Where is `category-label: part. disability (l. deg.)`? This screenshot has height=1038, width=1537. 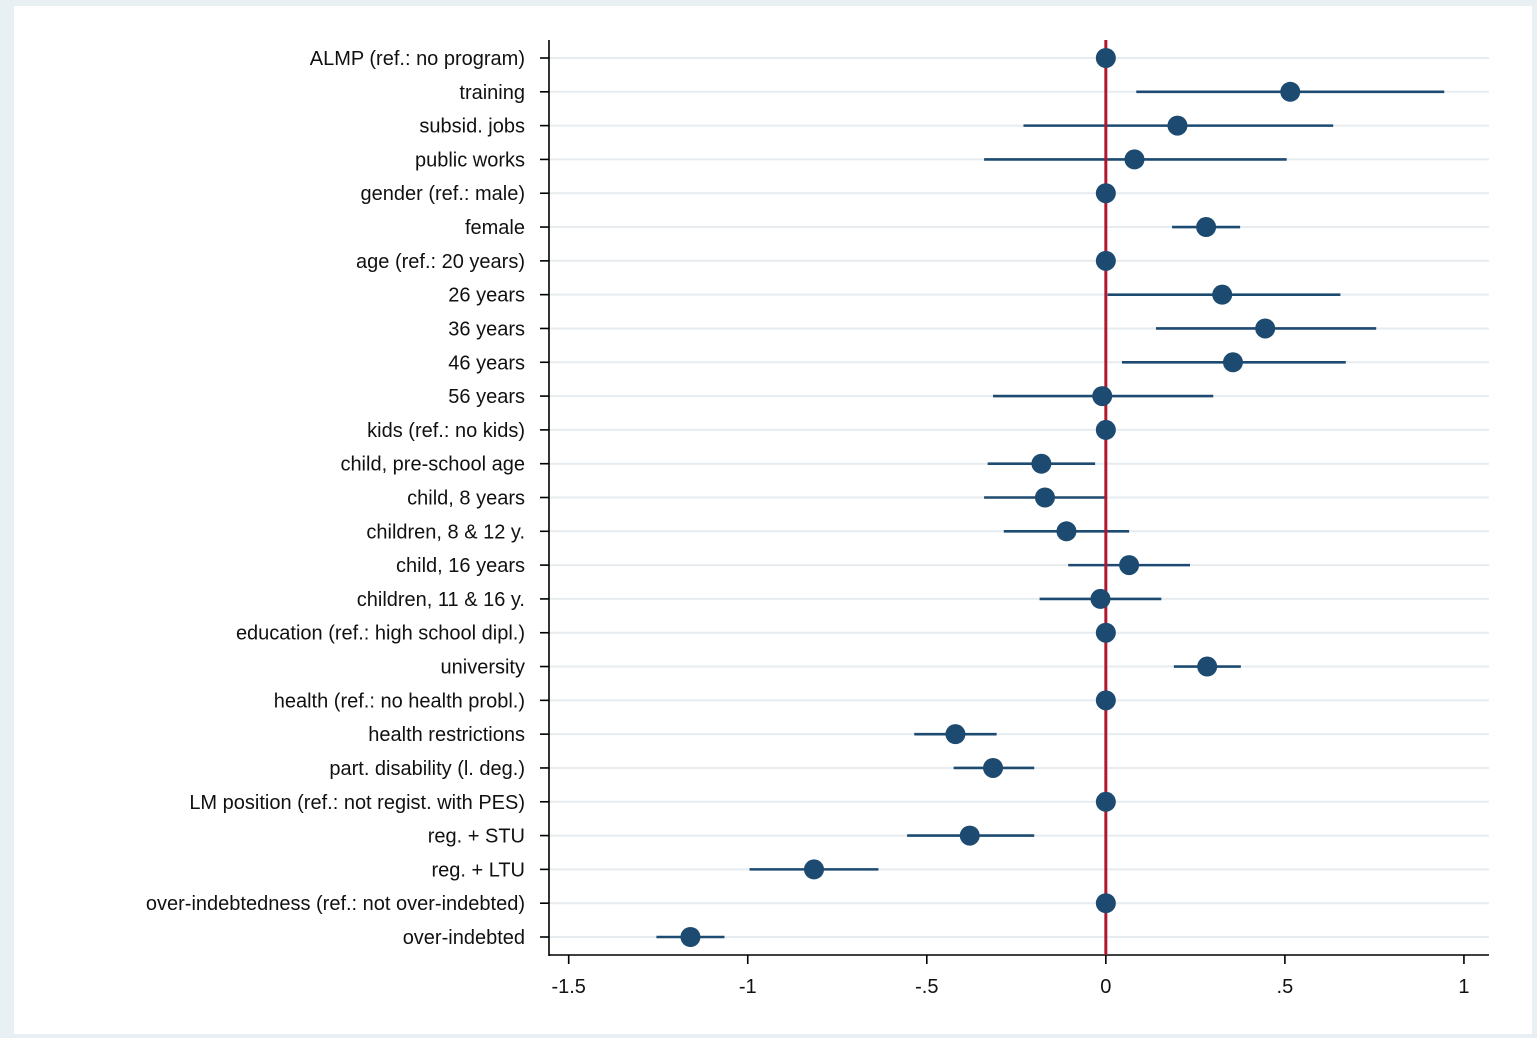
category-label: part. disability (l. deg.) is located at coordinates (427, 769).